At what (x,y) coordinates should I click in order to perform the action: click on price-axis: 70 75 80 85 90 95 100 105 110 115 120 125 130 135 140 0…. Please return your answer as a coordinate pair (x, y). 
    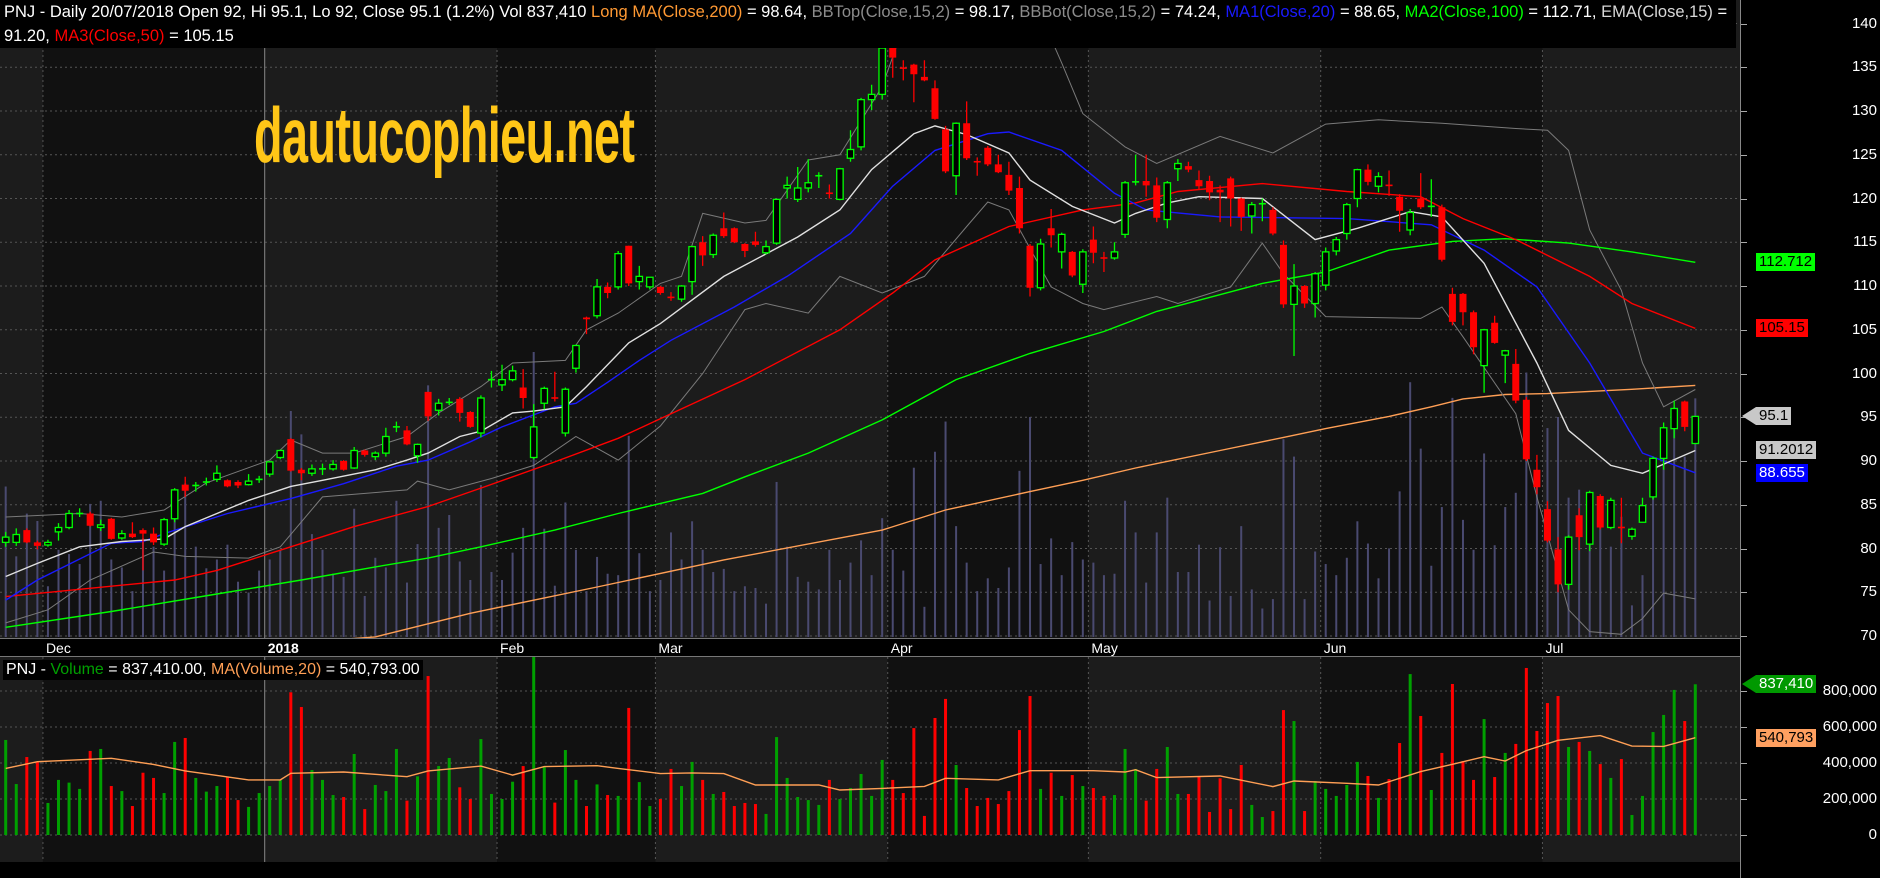
    Looking at the image, I should click on (1810, 439).